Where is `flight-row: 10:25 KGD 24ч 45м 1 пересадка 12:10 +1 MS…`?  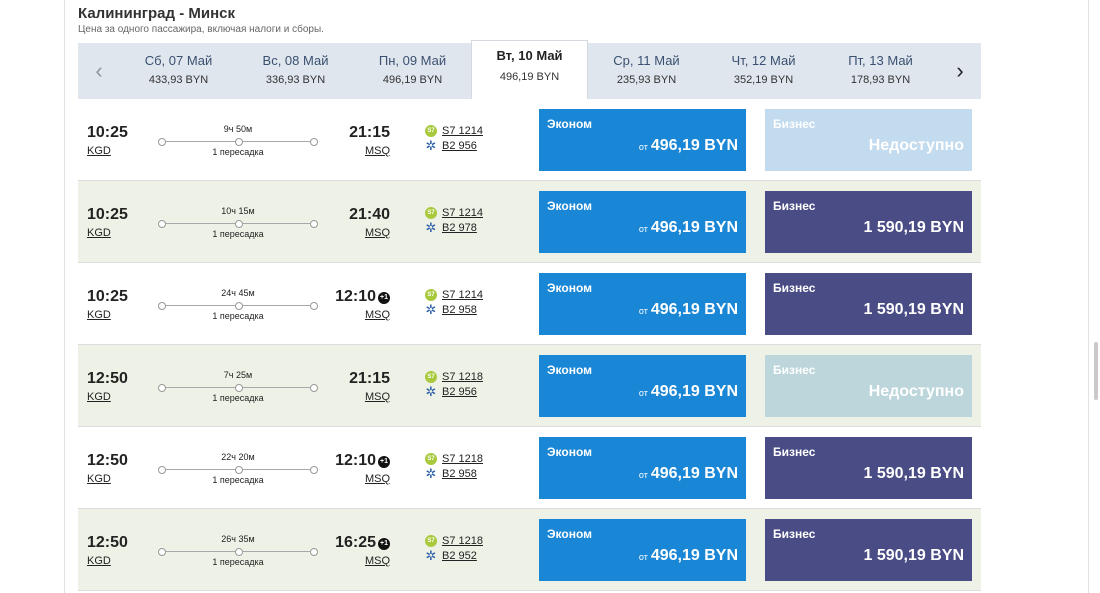 flight-row: 10:25 KGD 24ч 45м 1 пересадка 12:10 +1 MS… is located at coordinates (529, 304).